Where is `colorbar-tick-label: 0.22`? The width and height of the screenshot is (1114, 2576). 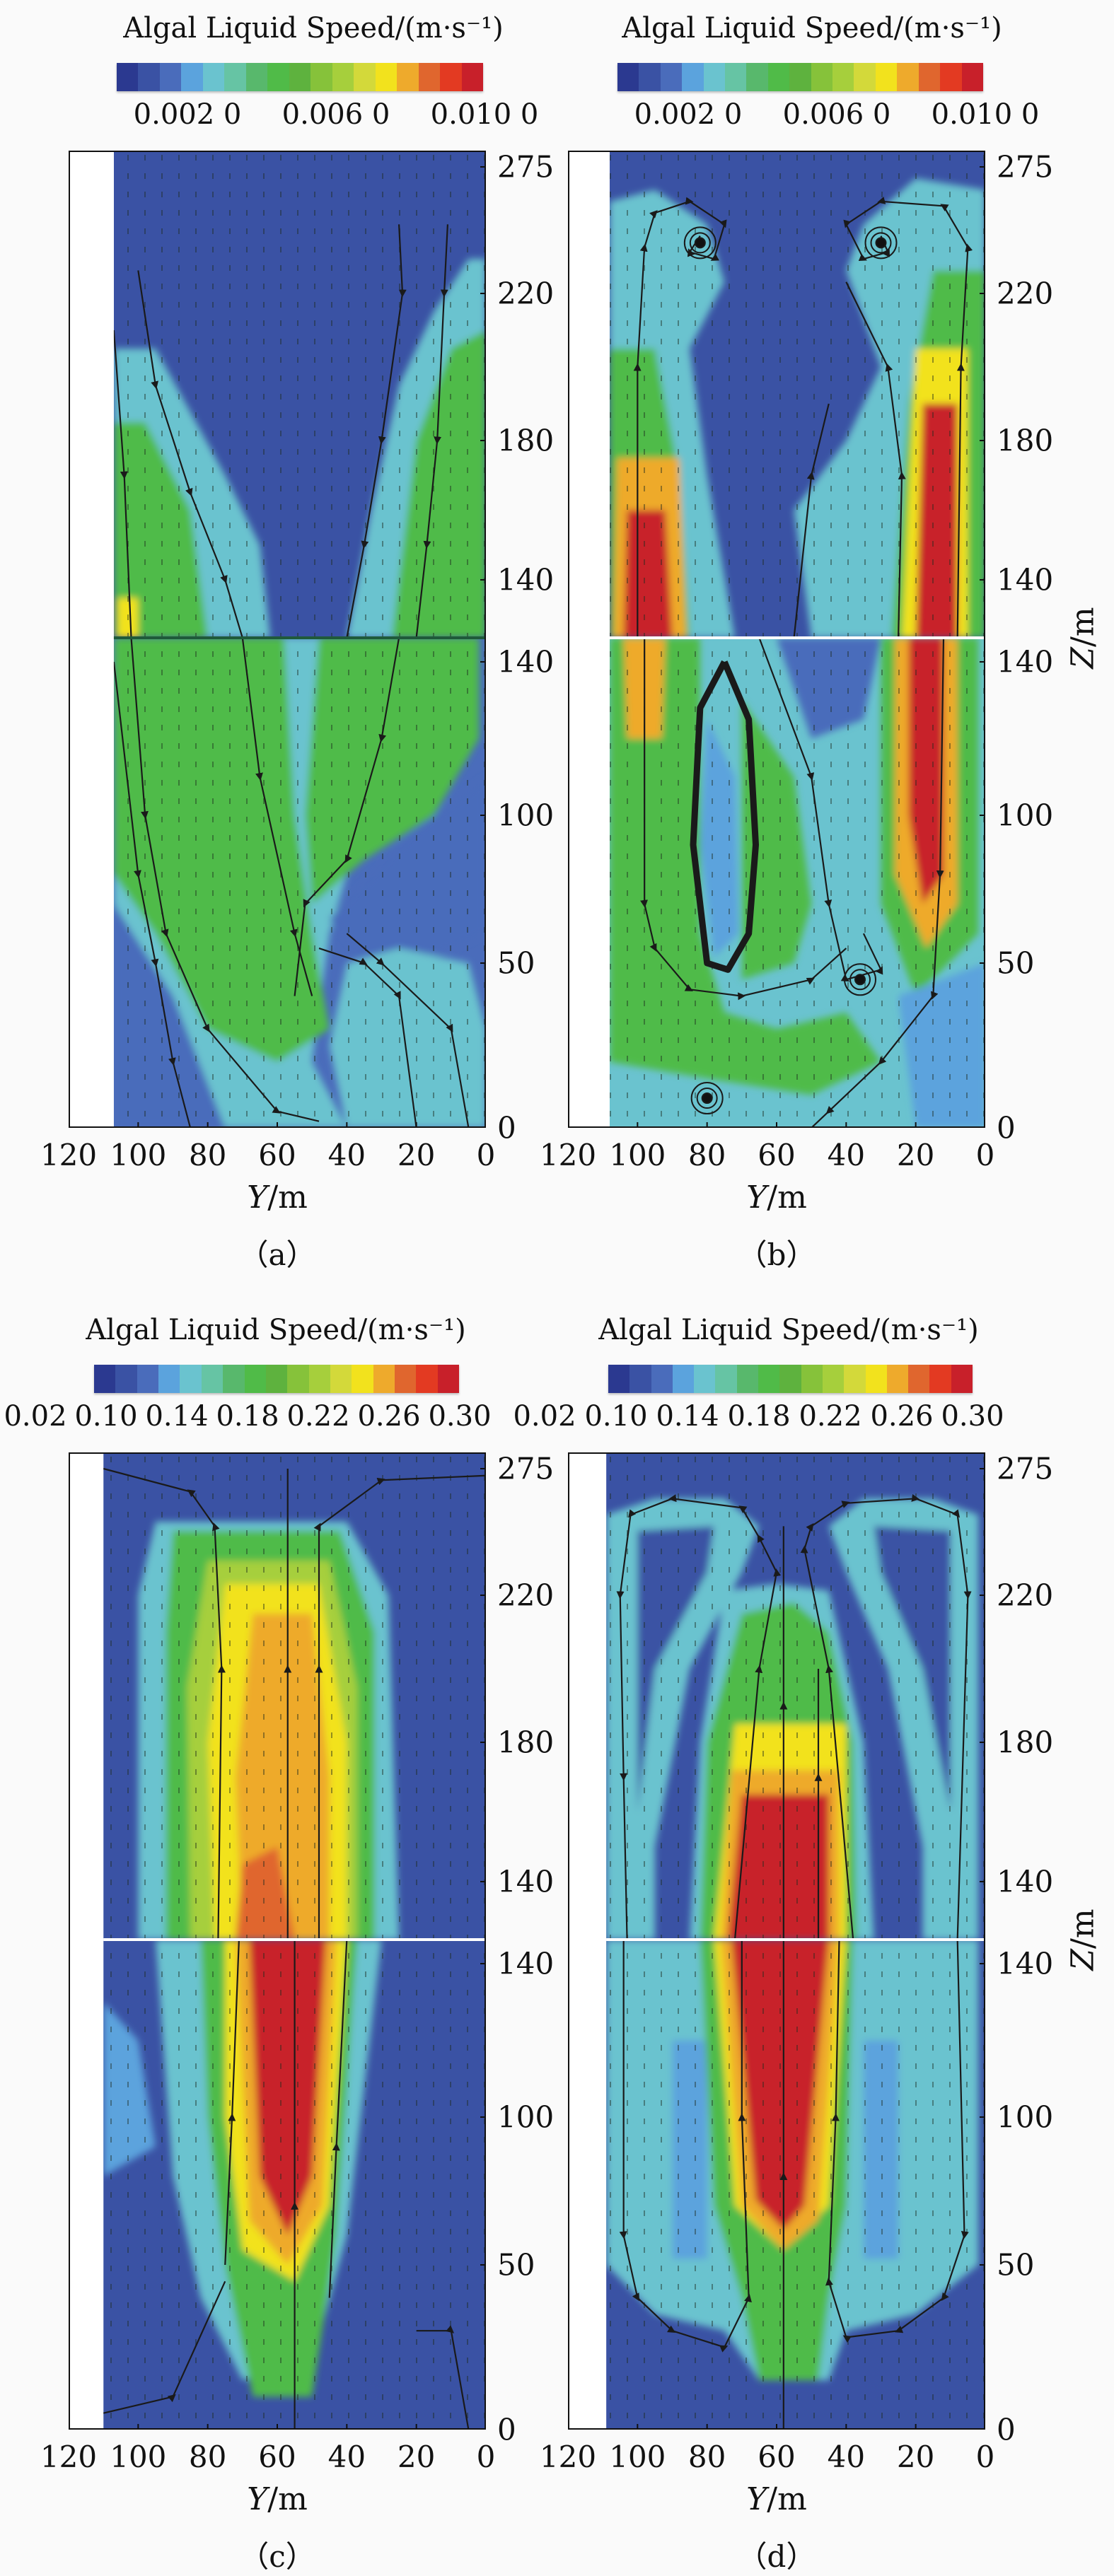
colorbar-tick-label: 0.22 is located at coordinates (830, 1416).